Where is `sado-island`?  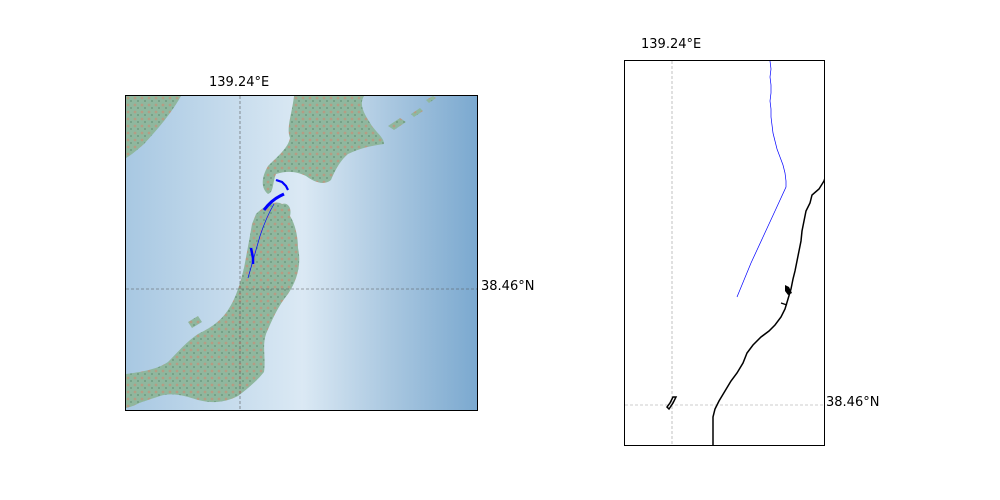
sado-island is located at coordinates (195, 322).